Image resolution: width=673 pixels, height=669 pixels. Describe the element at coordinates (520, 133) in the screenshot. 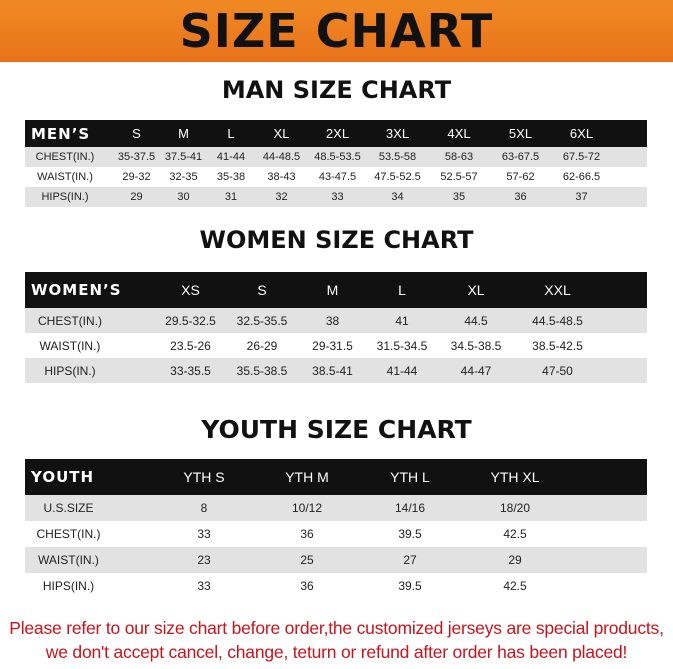

I see `size-header-5xl: 5XL` at that location.